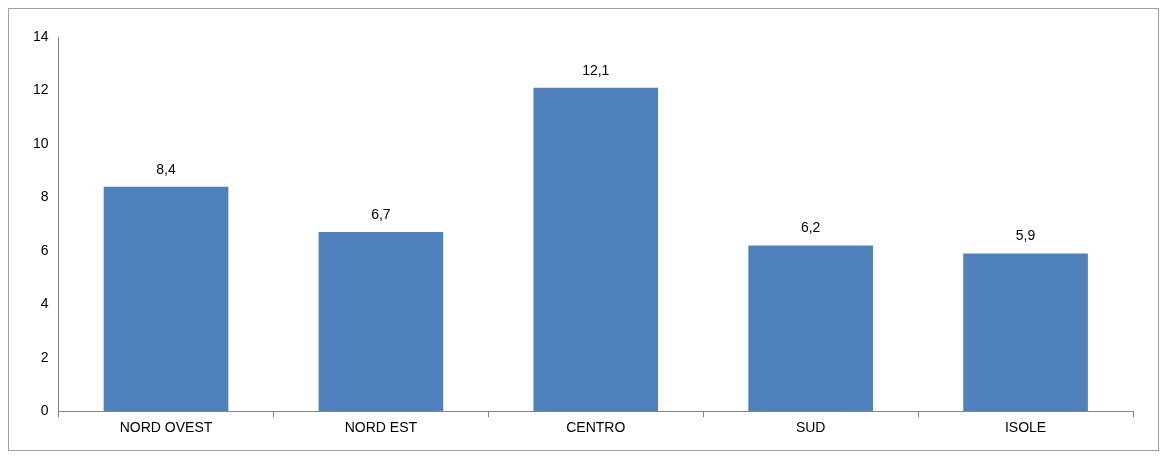 This screenshot has width=1167, height=459. Describe the element at coordinates (40, 142) in the screenshot. I see `y-tick-label: 10` at that location.